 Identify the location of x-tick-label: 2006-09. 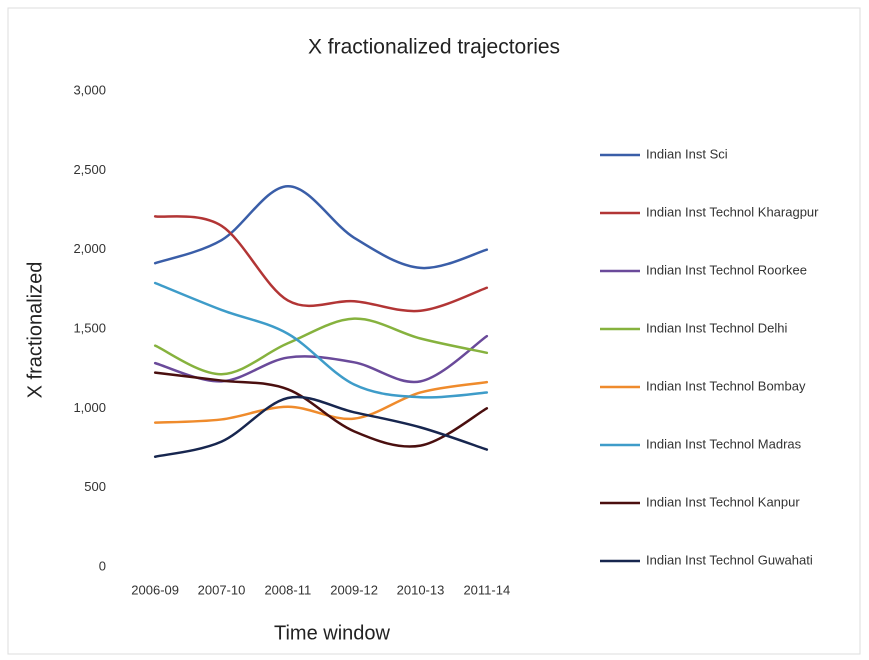
(155, 589).